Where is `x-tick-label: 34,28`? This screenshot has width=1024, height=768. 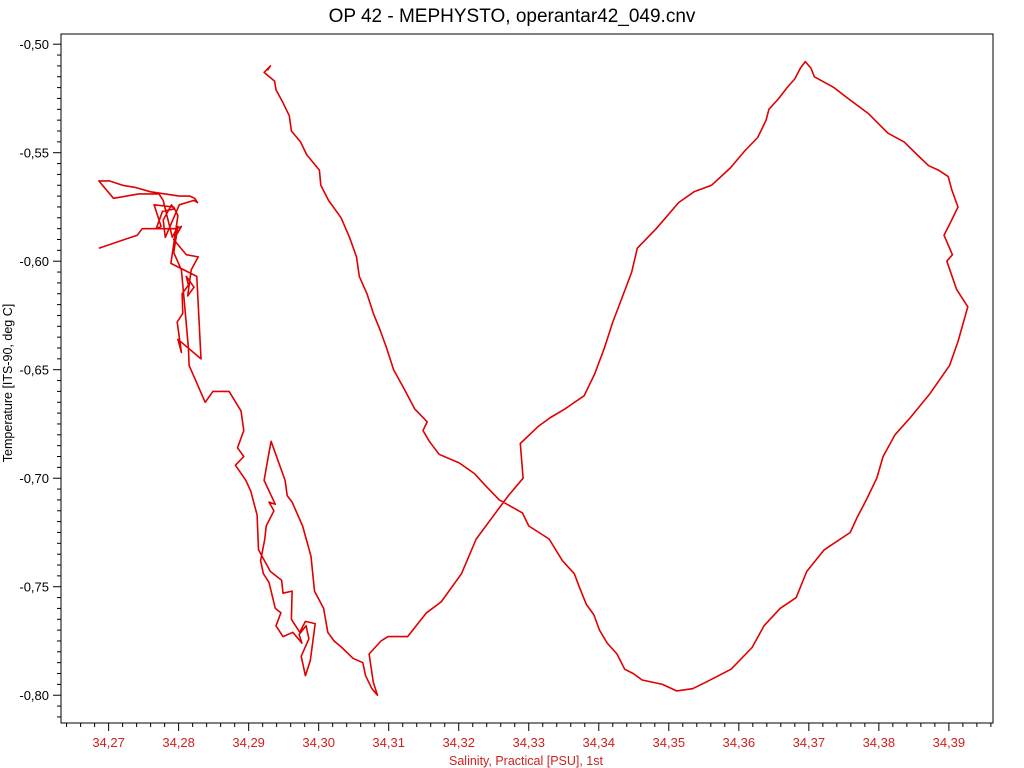
x-tick-label: 34,28 is located at coordinates (178, 742).